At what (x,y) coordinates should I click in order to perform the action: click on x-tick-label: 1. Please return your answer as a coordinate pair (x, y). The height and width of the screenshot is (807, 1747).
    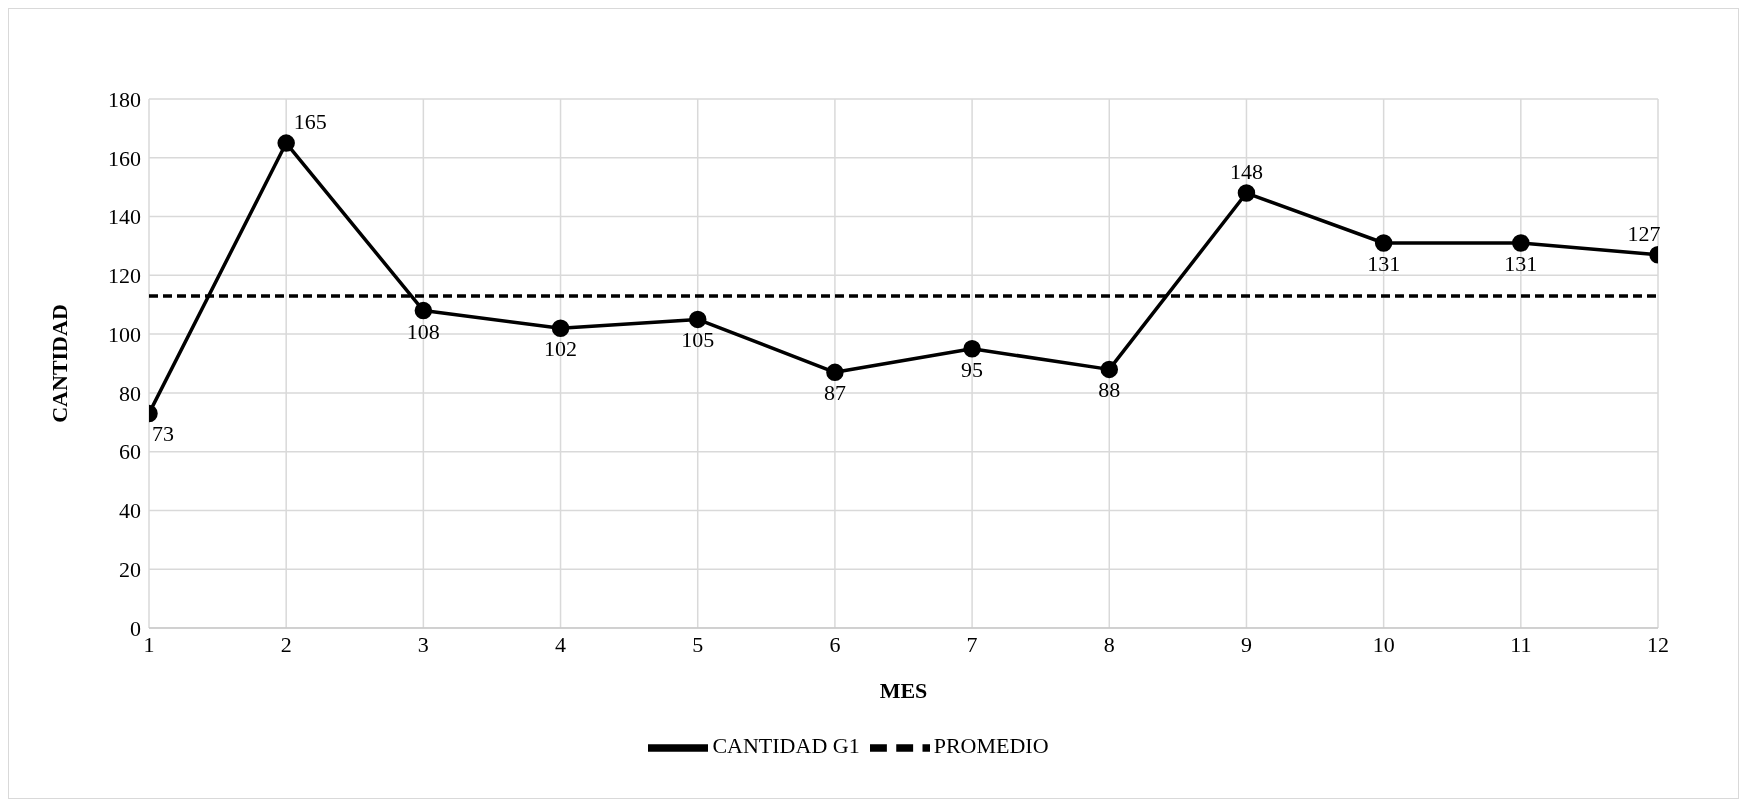
    Looking at the image, I should click on (149, 644).